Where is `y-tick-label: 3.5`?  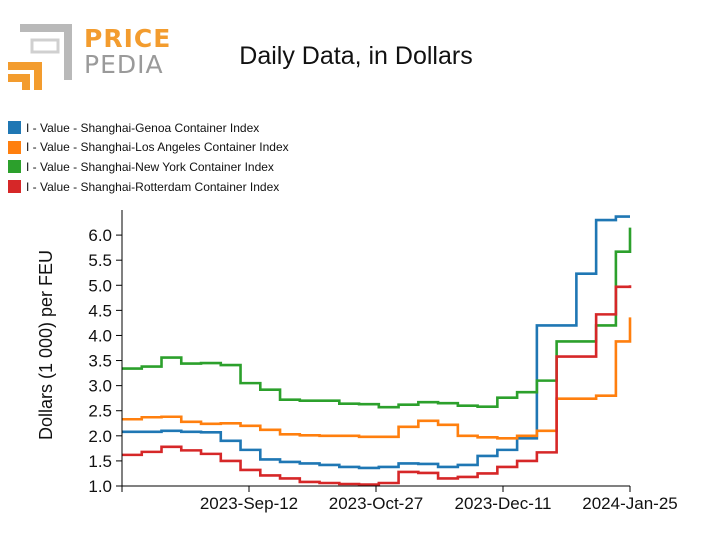
y-tick-label: 3.5 is located at coordinates (100, 361).